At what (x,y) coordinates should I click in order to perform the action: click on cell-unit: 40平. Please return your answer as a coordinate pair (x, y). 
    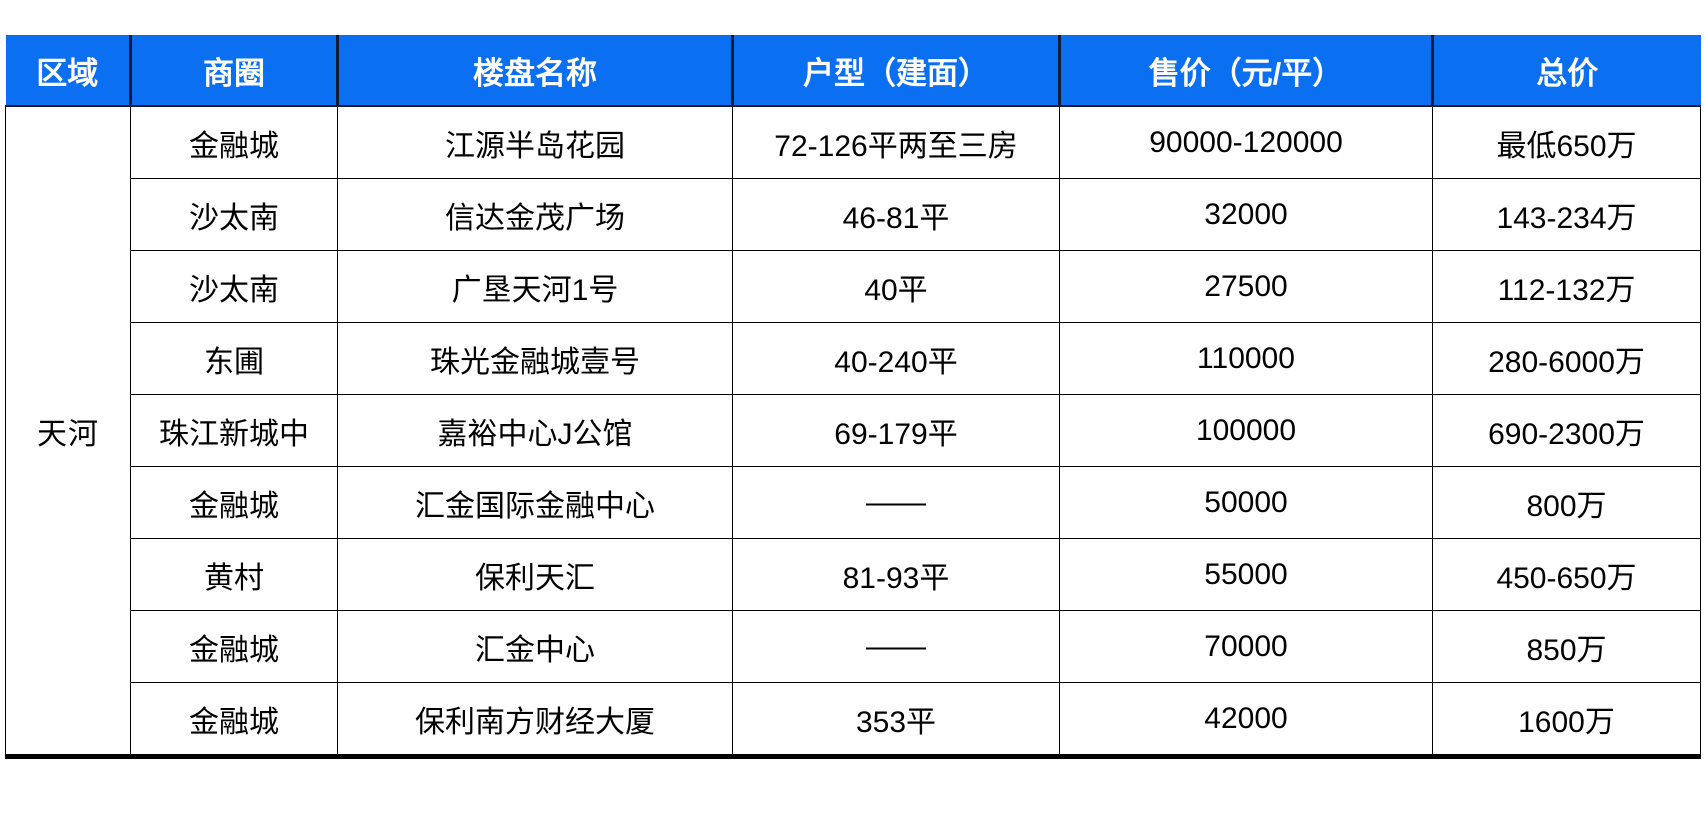
    Looking at the image, I should click on (896, 286).